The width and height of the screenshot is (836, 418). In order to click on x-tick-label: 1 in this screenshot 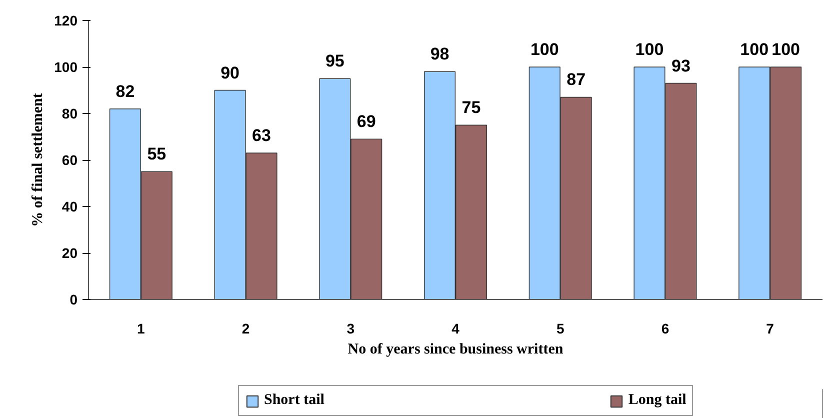, I will do `click(141, 328)`.